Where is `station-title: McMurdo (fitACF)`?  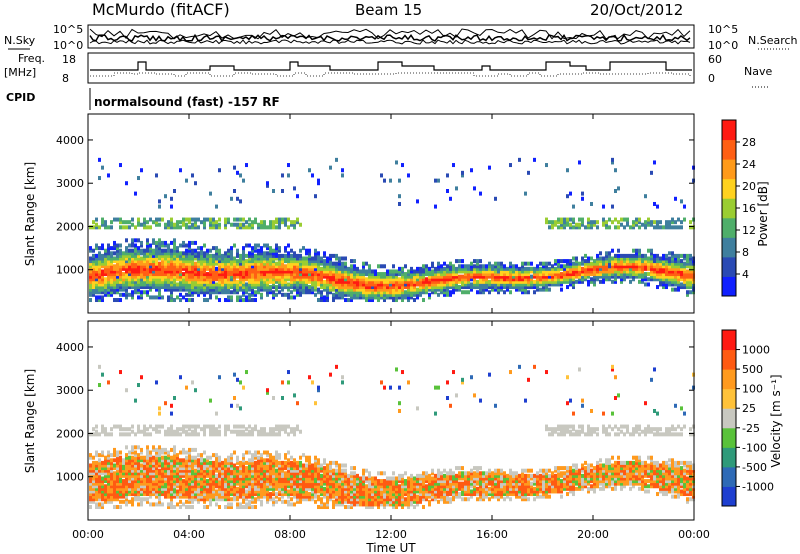 station-title: McMurdo (fitACF) is located at coordinates (161, 9).